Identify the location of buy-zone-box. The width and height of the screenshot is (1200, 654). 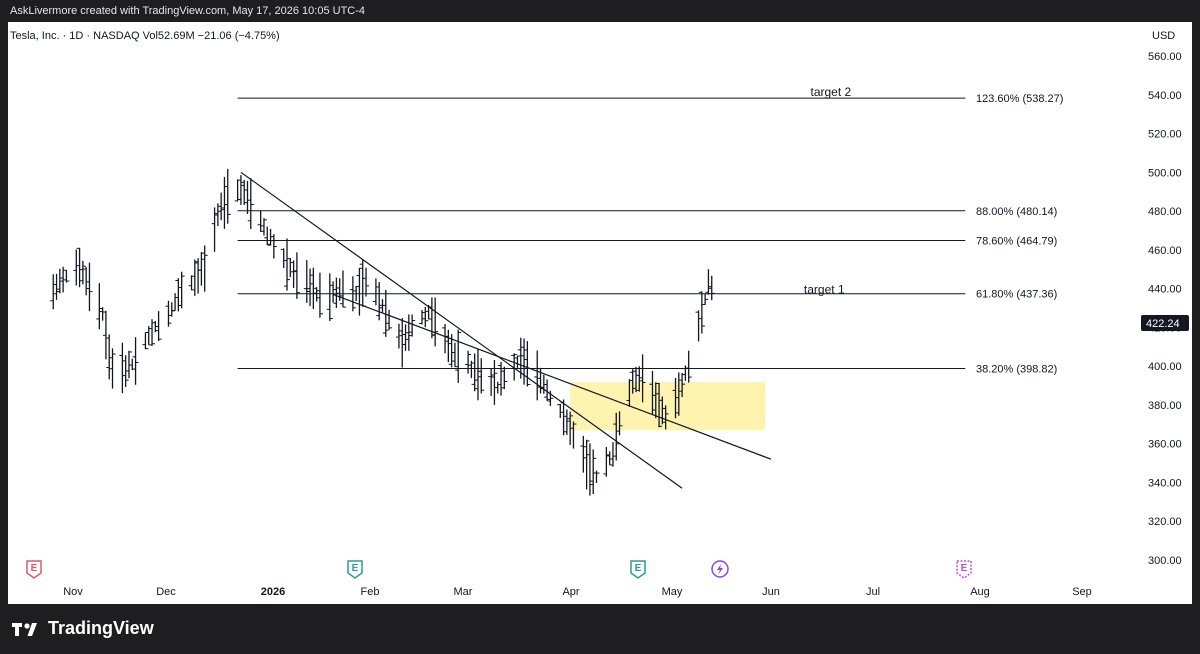
(667, 406).